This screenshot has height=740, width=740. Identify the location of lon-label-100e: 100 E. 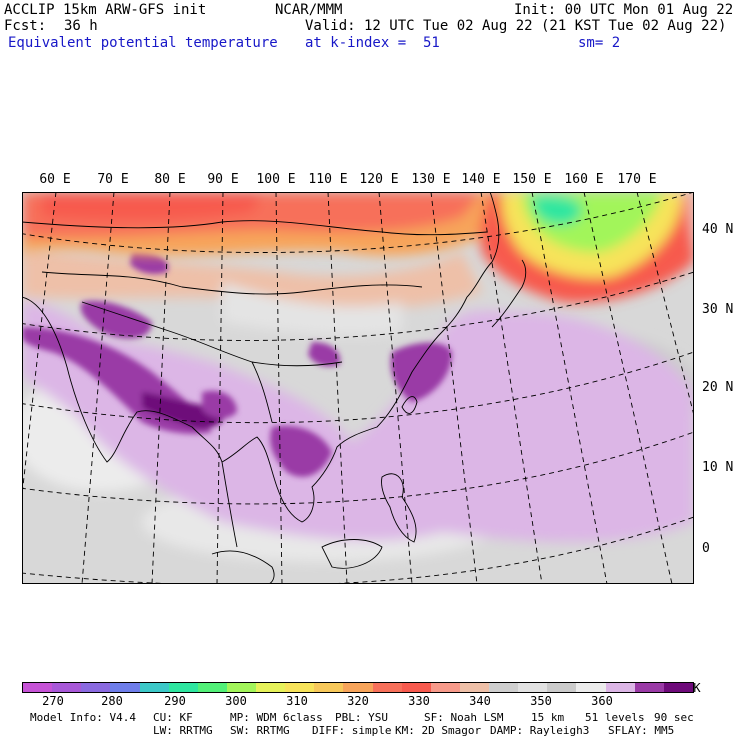
(276, 179).